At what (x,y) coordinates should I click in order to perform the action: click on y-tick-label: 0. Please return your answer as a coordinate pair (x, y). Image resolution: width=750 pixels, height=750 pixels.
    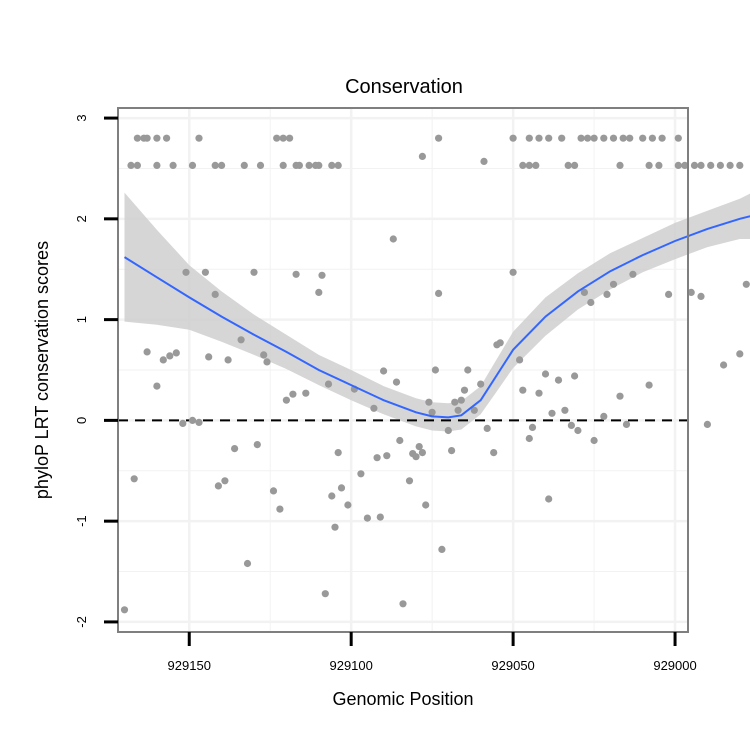
    Looking at the image, I should click on (81, 420).